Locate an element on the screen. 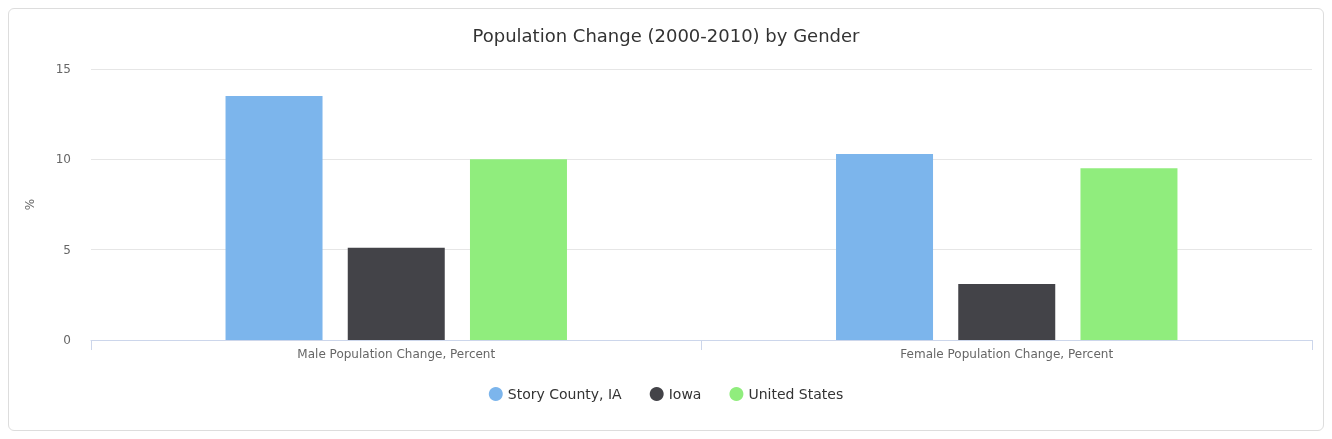 This screenshot has width=1332, height=439. legend-label: Story County, IA is located at coordinates (565, 394).